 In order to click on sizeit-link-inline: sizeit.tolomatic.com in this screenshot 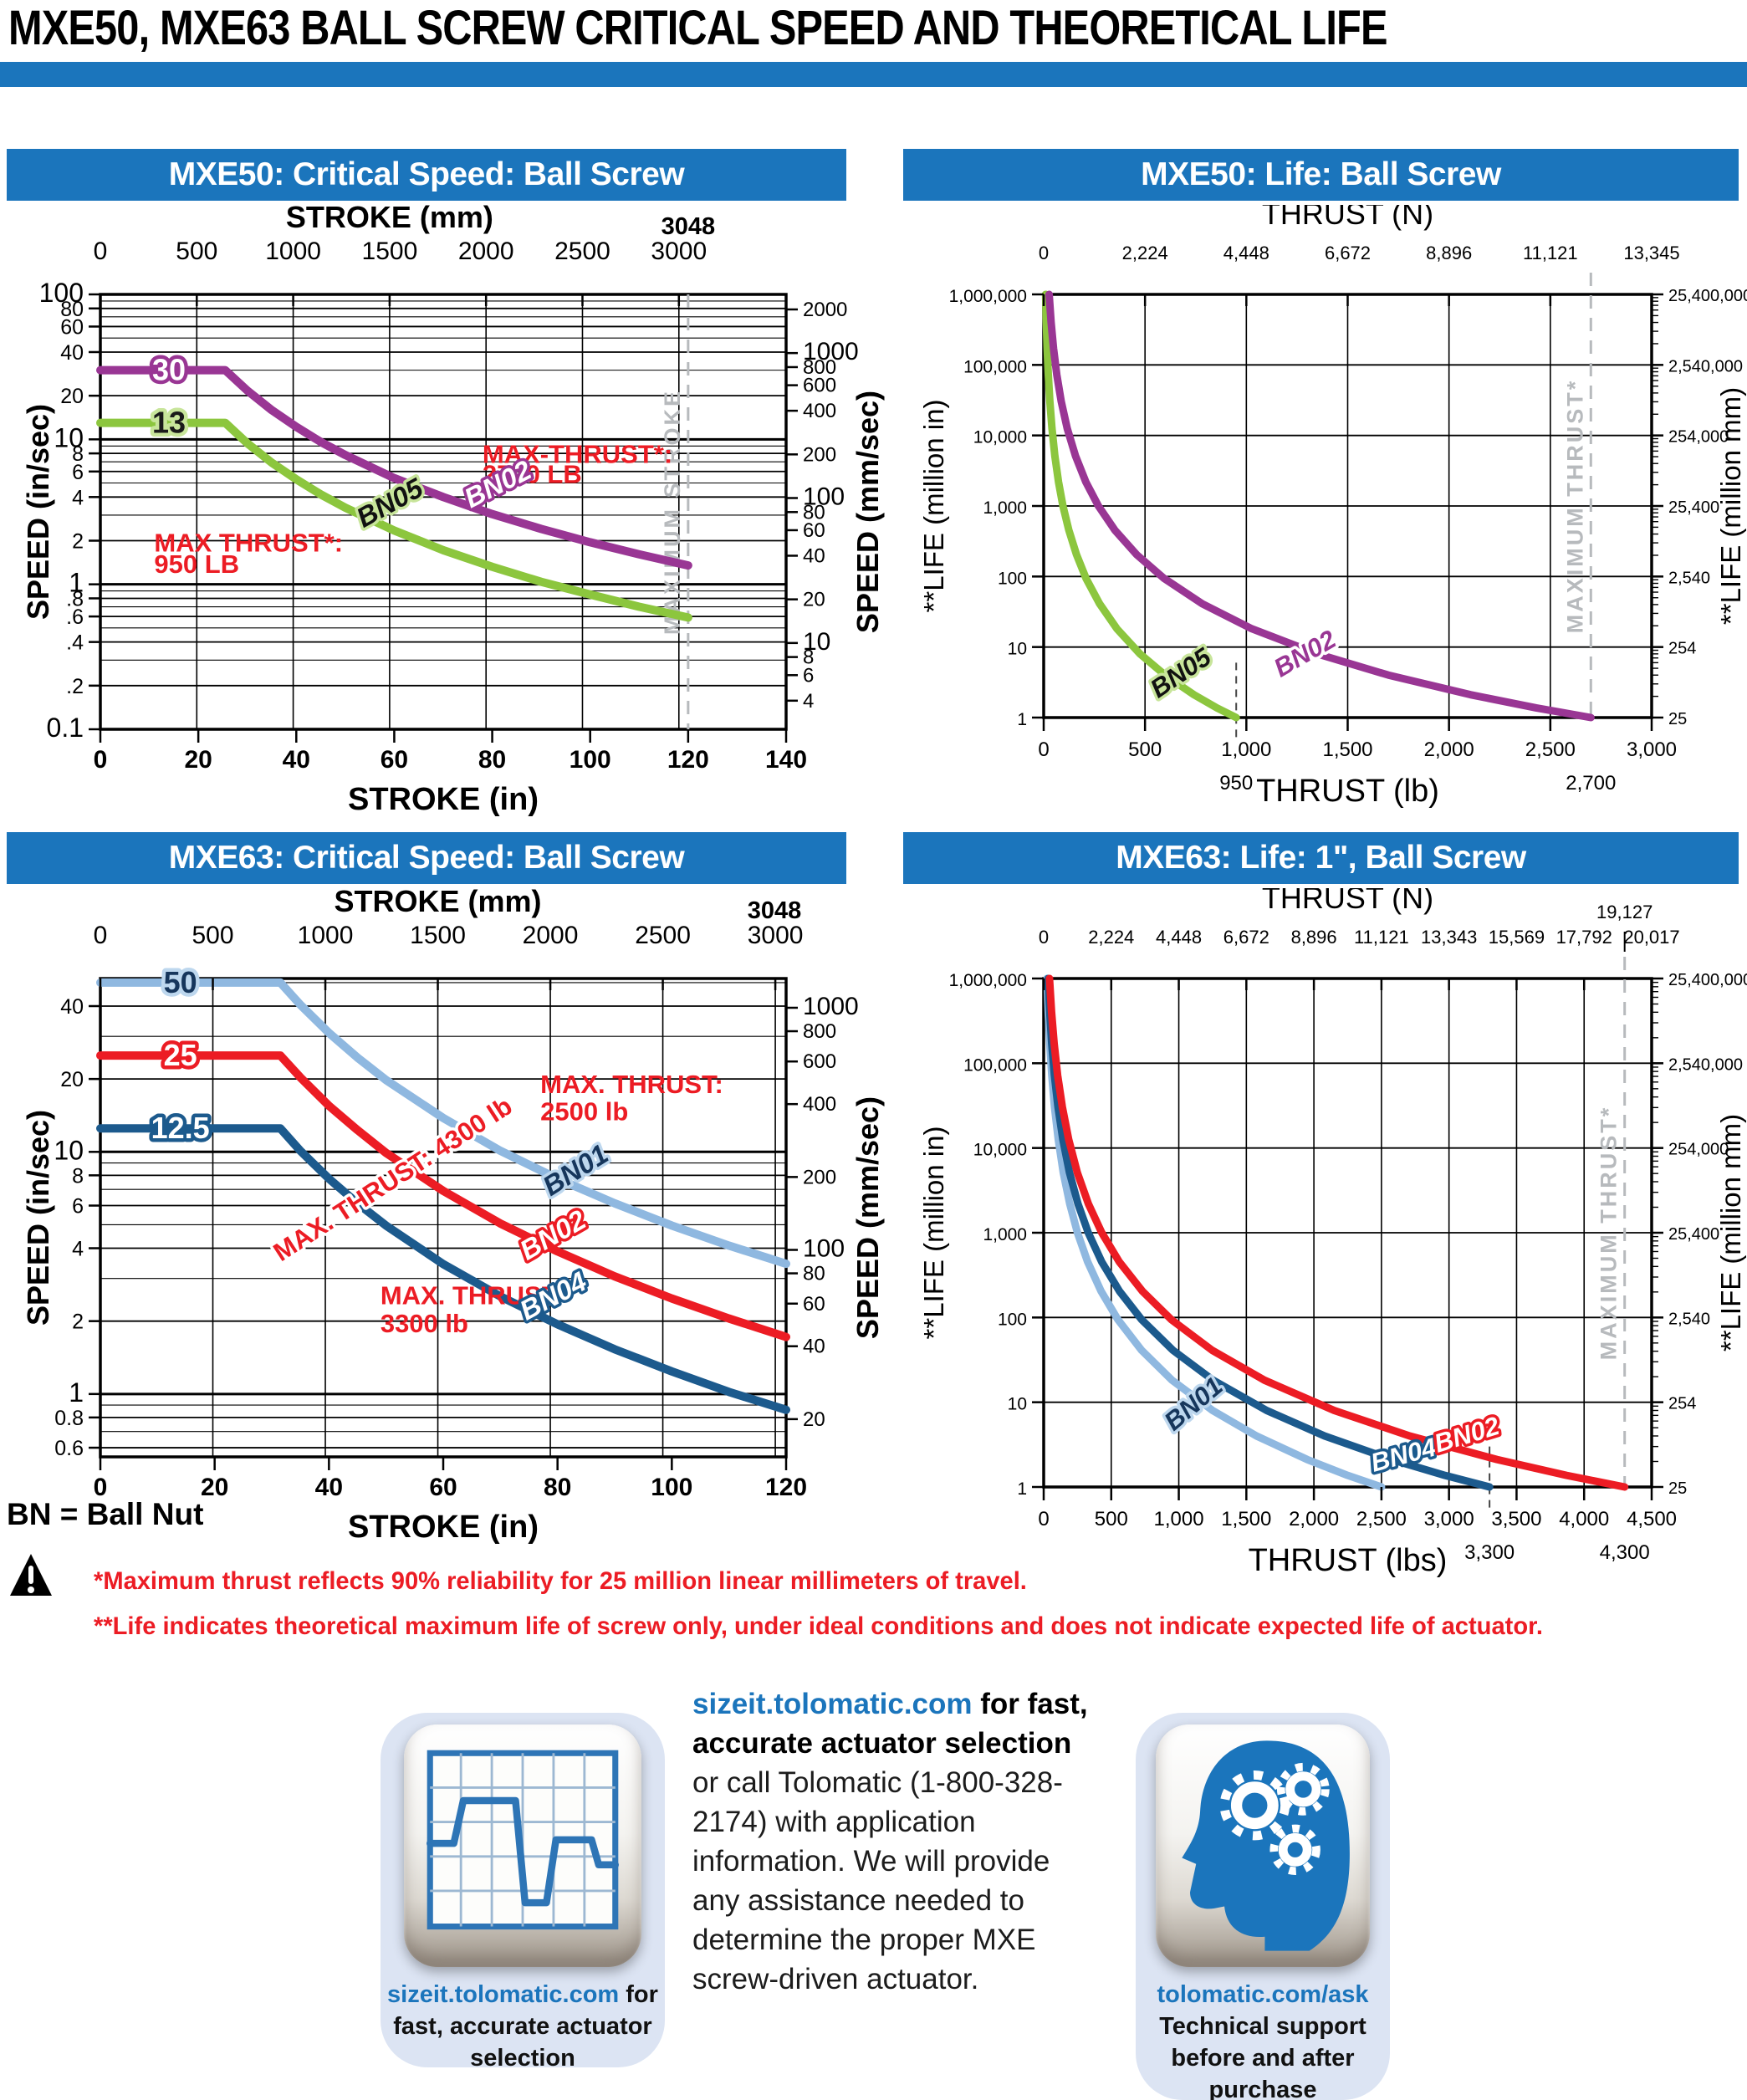, I will do `click(832, 1704)`.